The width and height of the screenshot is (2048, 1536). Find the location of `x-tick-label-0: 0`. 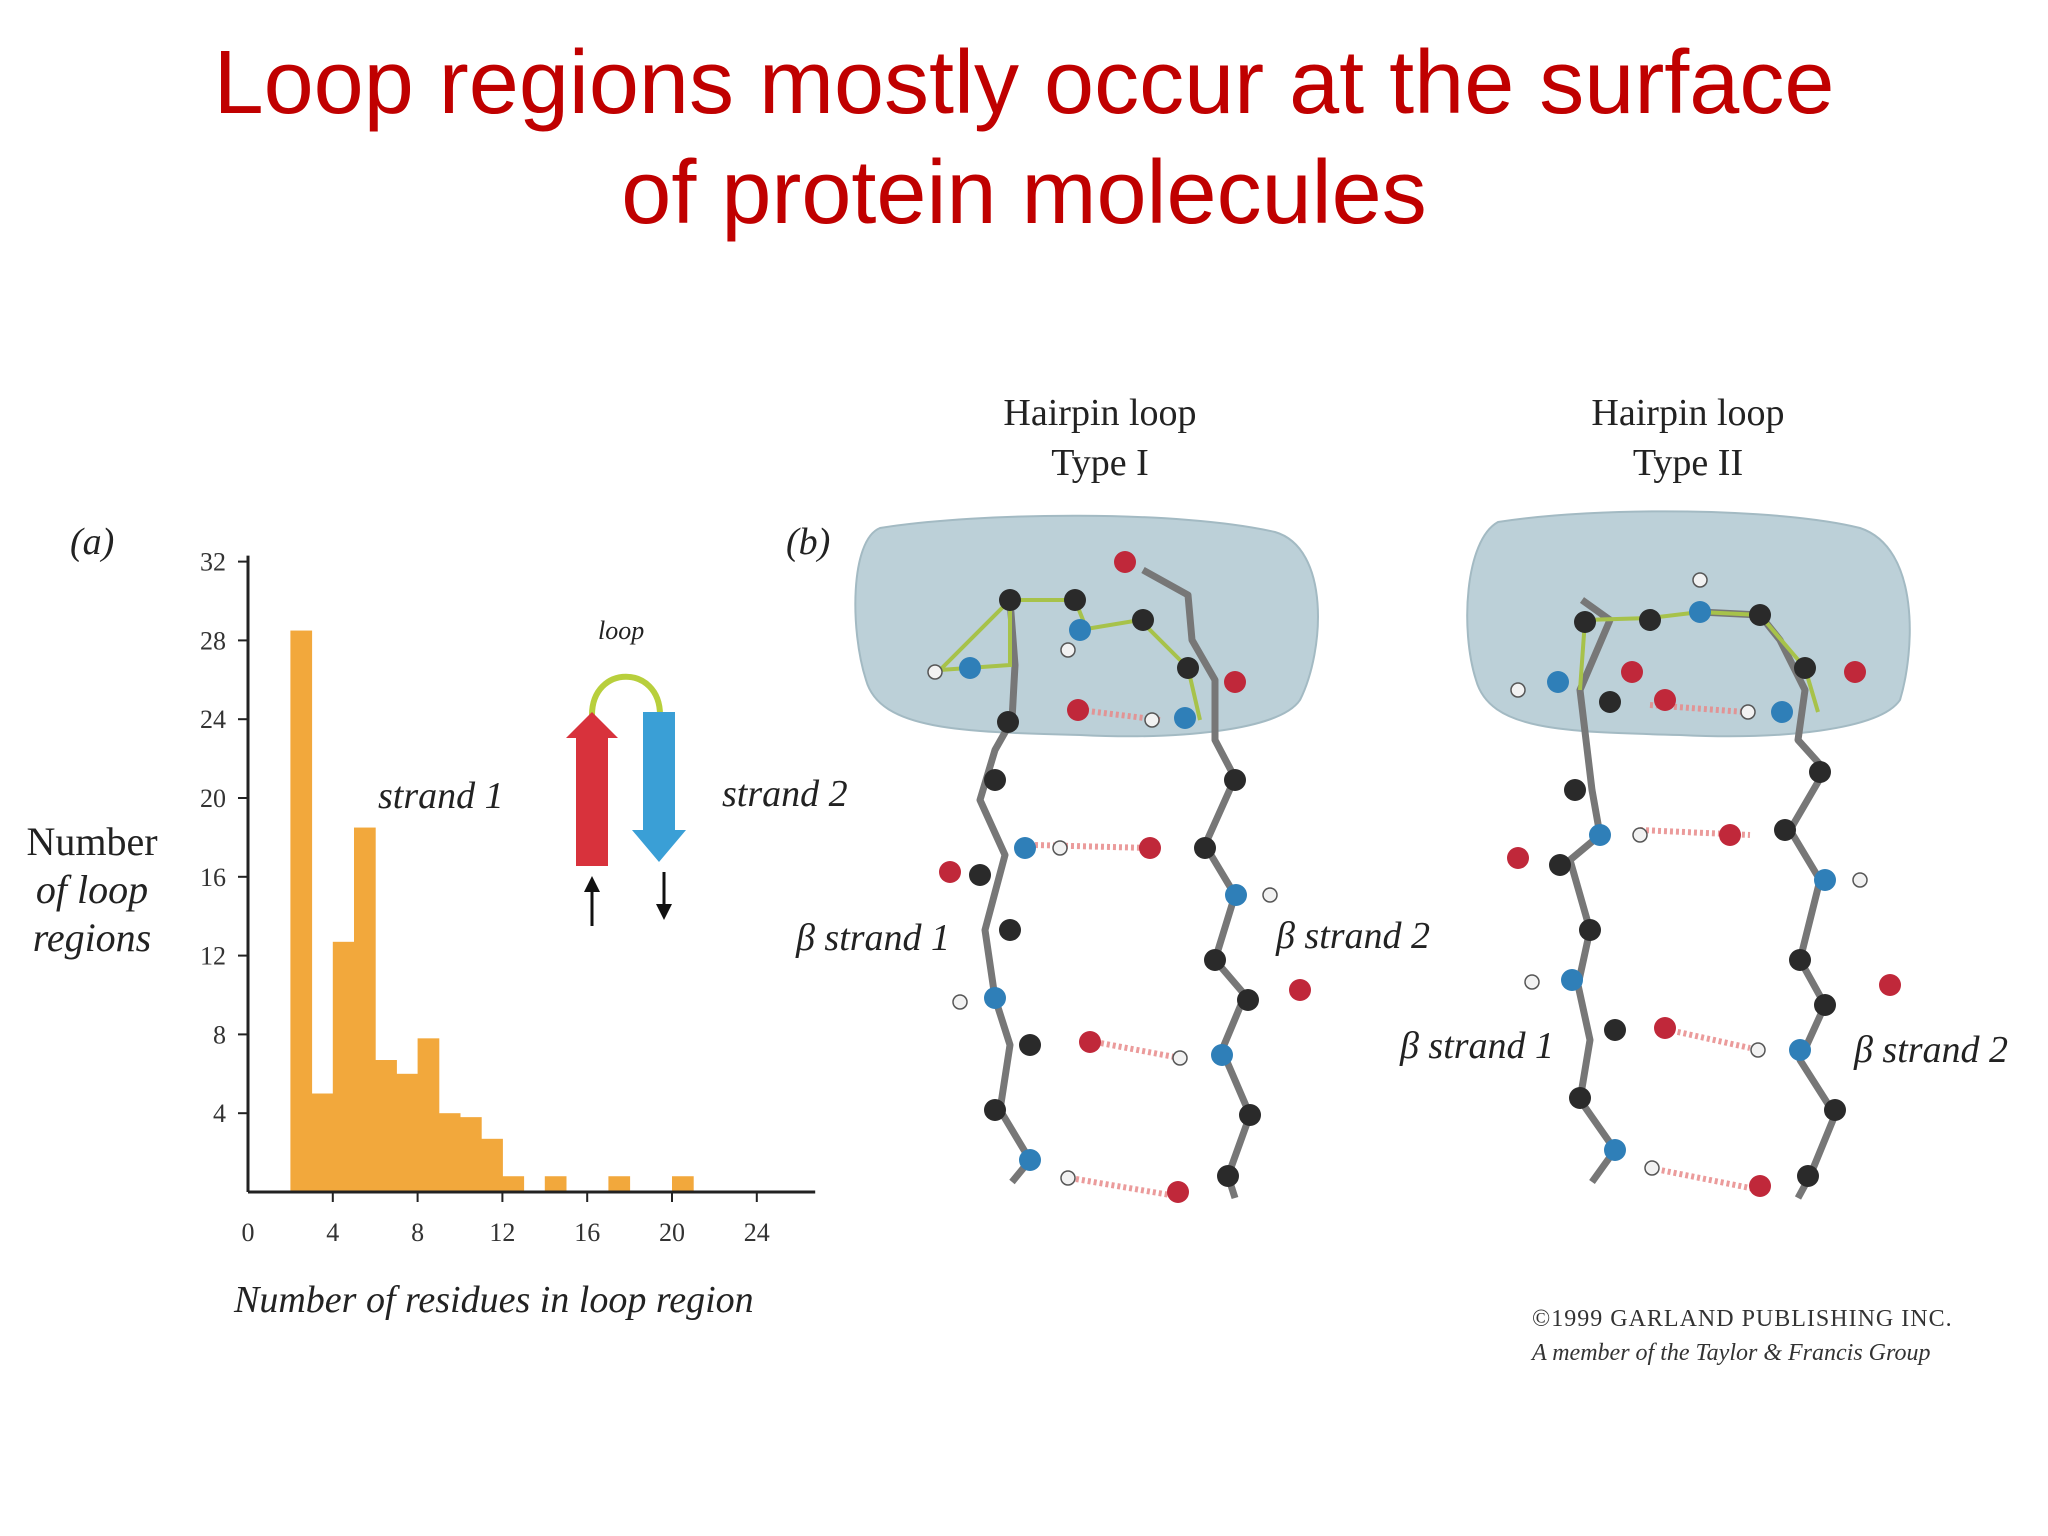

x-tick-label-0: 0 is located at coordinates (248, 1232).